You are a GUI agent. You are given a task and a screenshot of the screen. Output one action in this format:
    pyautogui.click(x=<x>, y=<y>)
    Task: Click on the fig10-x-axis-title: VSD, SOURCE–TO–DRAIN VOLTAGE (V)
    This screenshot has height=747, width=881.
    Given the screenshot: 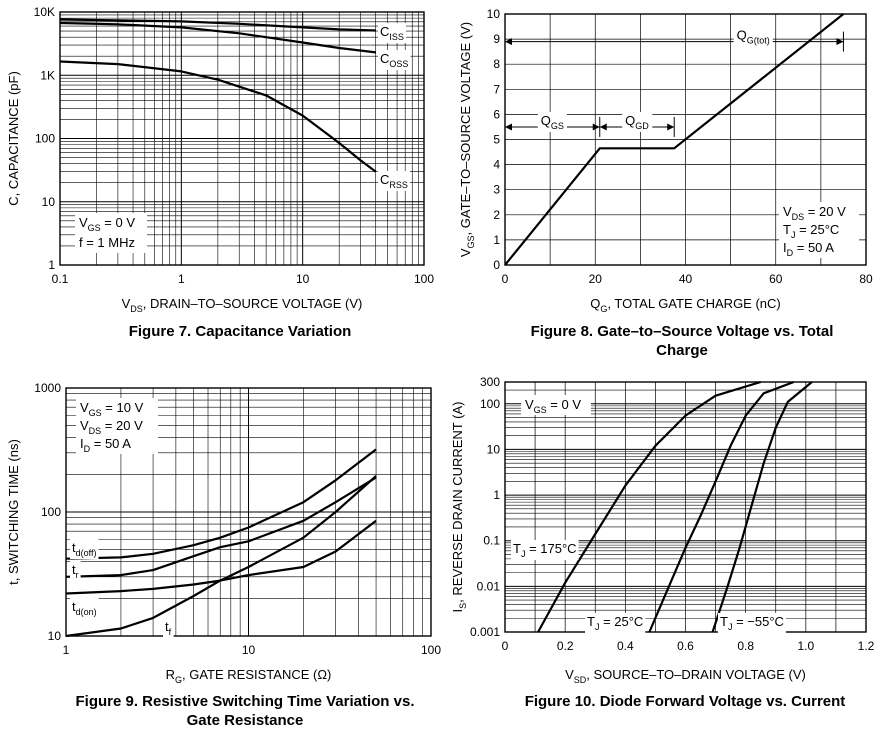 What is the action you would take?
    pyautogui.click(x=685, y=676)
    